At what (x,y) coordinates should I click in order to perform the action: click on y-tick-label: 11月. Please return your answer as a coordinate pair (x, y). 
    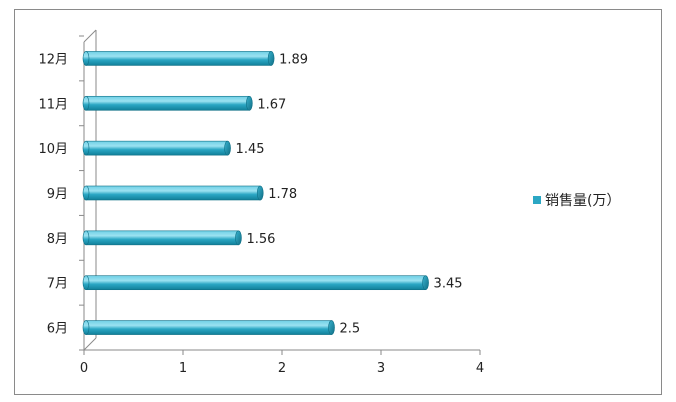
    Looking at the image, I should click on (53, 104).